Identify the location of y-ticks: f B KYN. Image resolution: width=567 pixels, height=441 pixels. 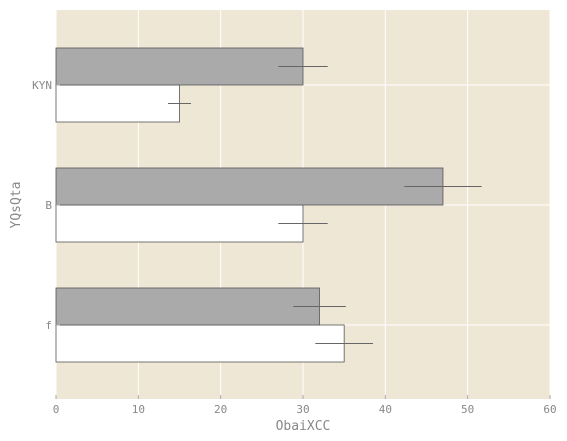
(46, 205).